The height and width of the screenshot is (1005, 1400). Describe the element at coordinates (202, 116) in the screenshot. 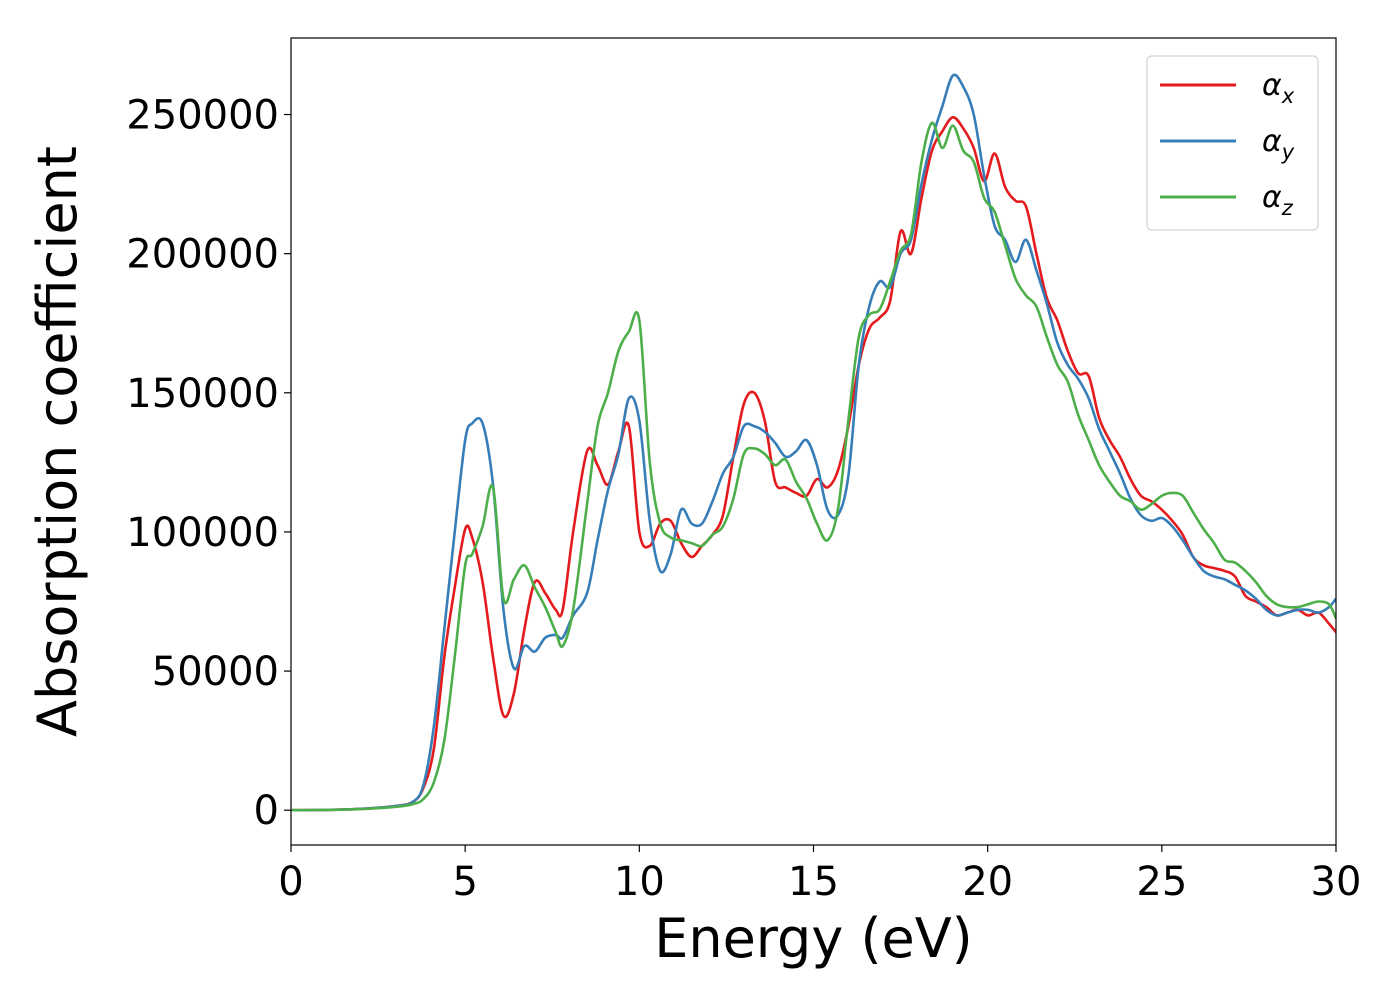

I see `y-tick-label: 250000` at that location.